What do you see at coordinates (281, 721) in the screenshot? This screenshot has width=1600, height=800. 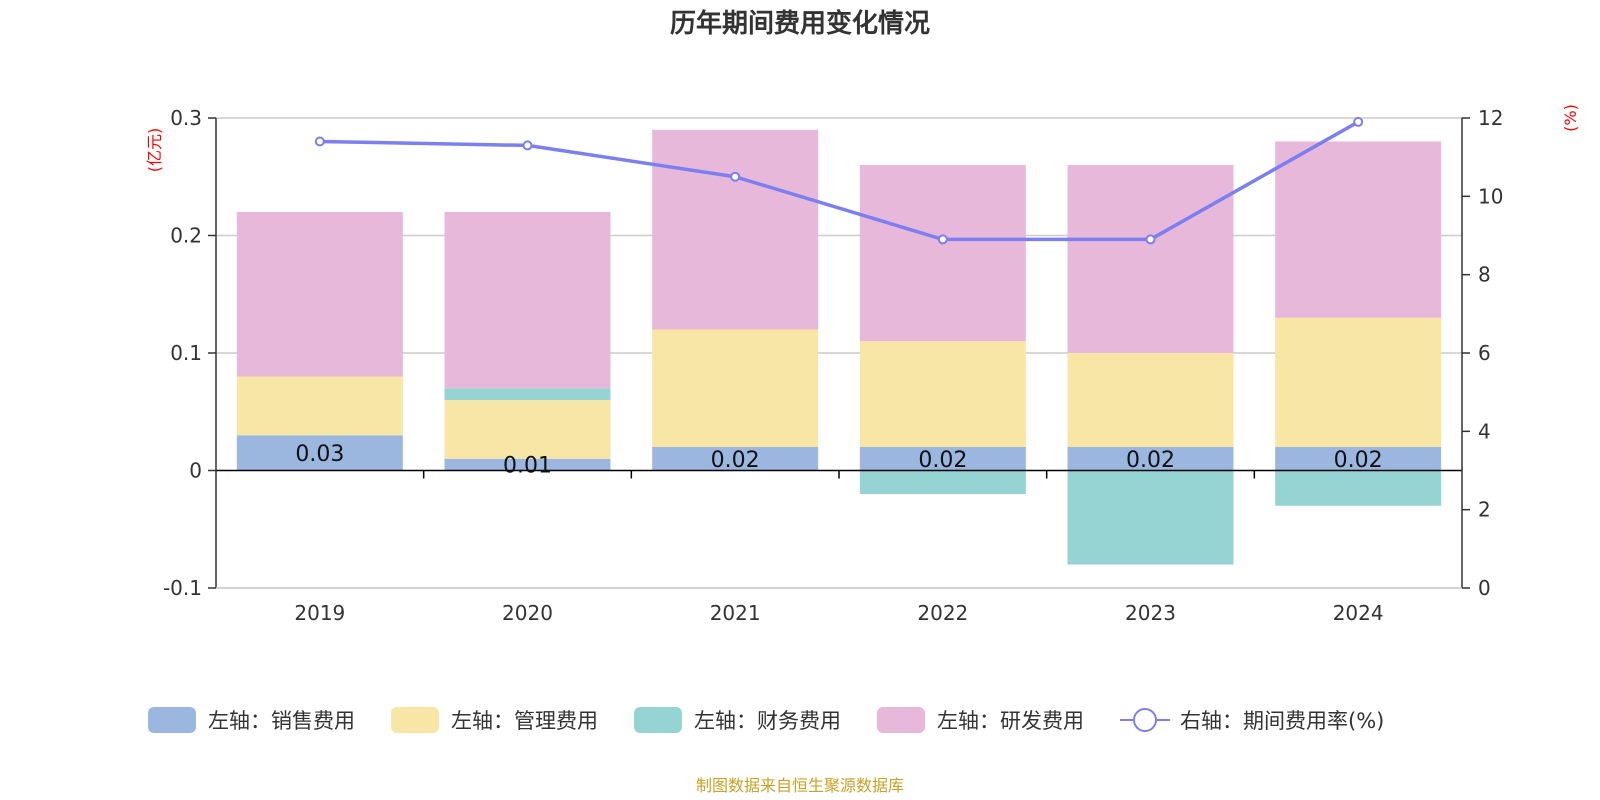 I see `legend-label: 左轴：销售费用` at bounding box center [281, 721].